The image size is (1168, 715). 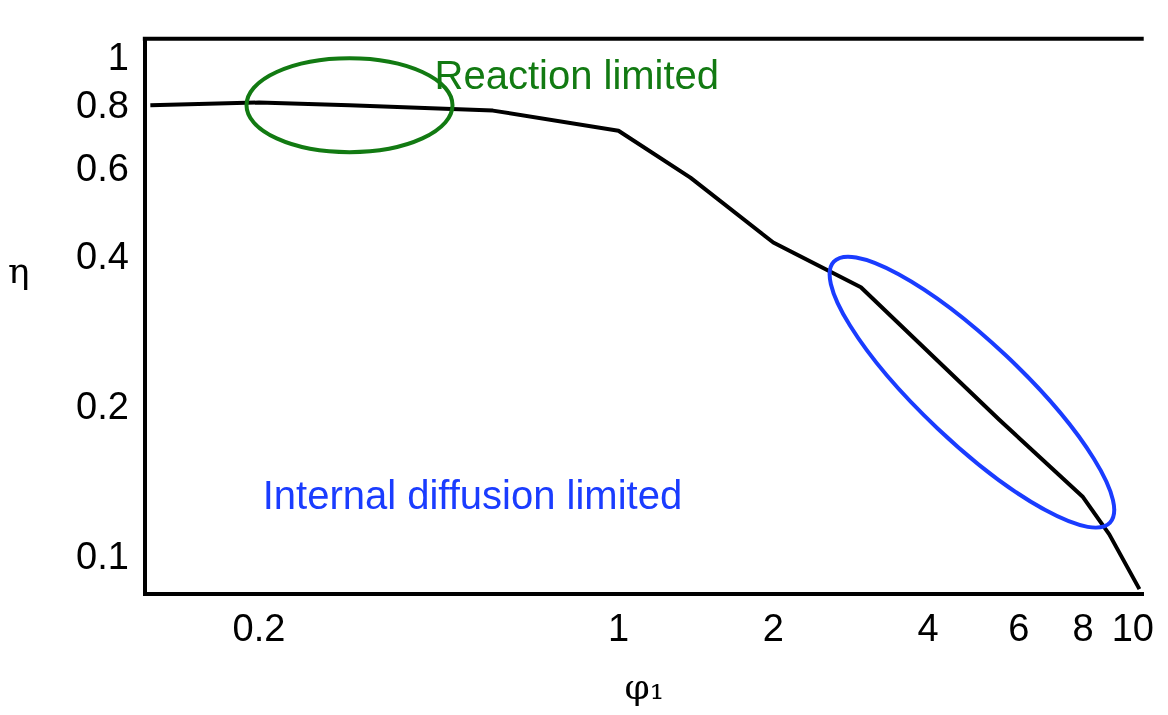 What do you see at coordinates (644, 686) in the screenshot?
I see `x-axis-title: φ₁` at bounding box center [644, 686].